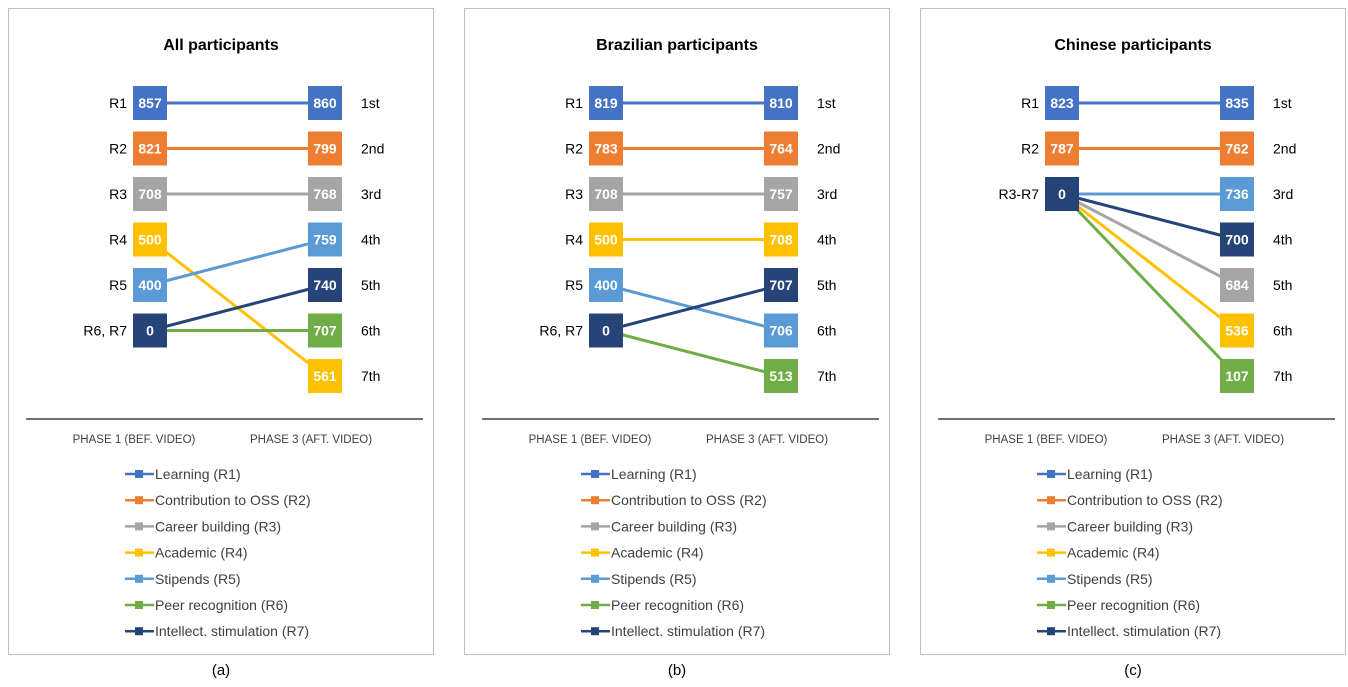 The image size is (1348, 687). I want to click on phase3-node-value: 740, so click(325, 285).